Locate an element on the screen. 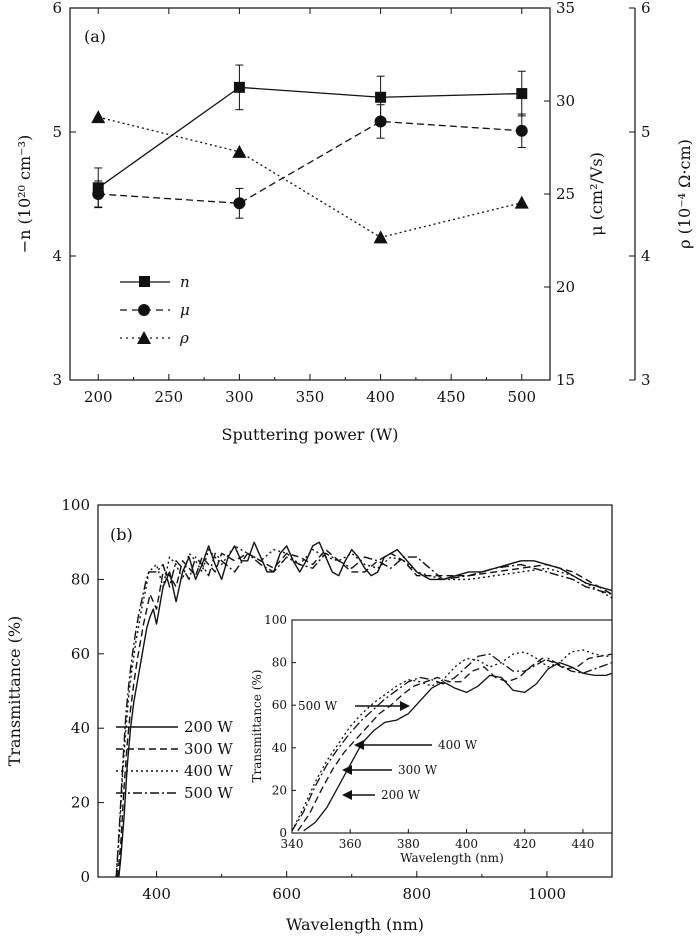 Image resolution: width=700 pixels, height=938 pixels. inset-y-tick-label: 0 is located at coordinates (283, 833).